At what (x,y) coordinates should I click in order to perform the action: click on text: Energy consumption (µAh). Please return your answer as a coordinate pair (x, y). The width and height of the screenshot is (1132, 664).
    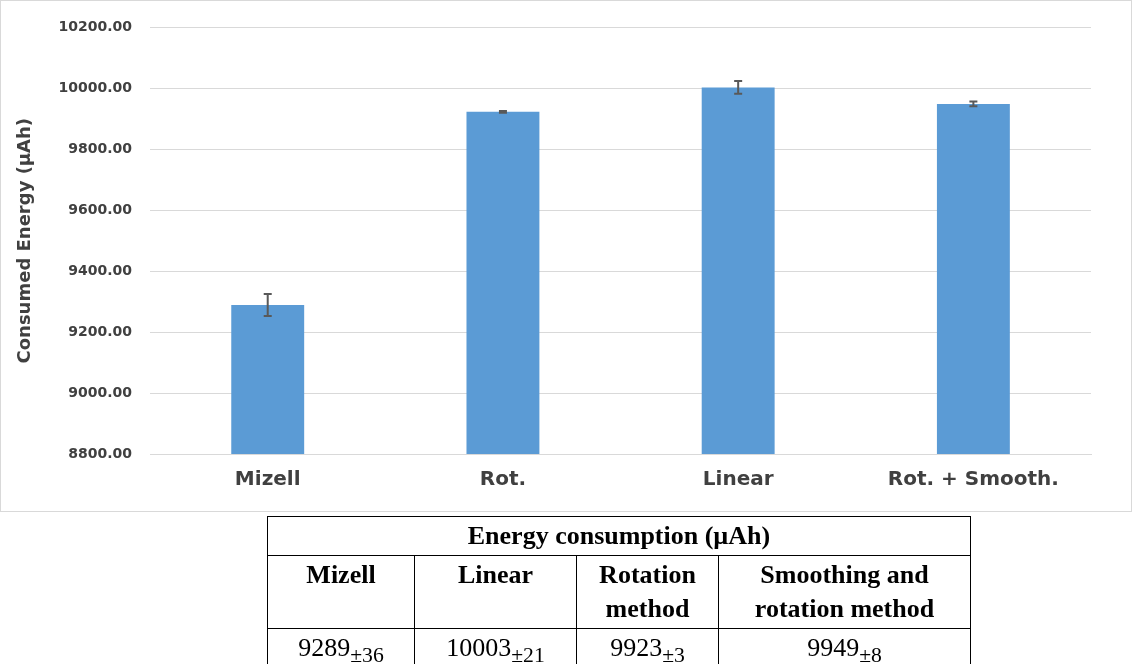
    Looking at the image, I should click on (619, 536).